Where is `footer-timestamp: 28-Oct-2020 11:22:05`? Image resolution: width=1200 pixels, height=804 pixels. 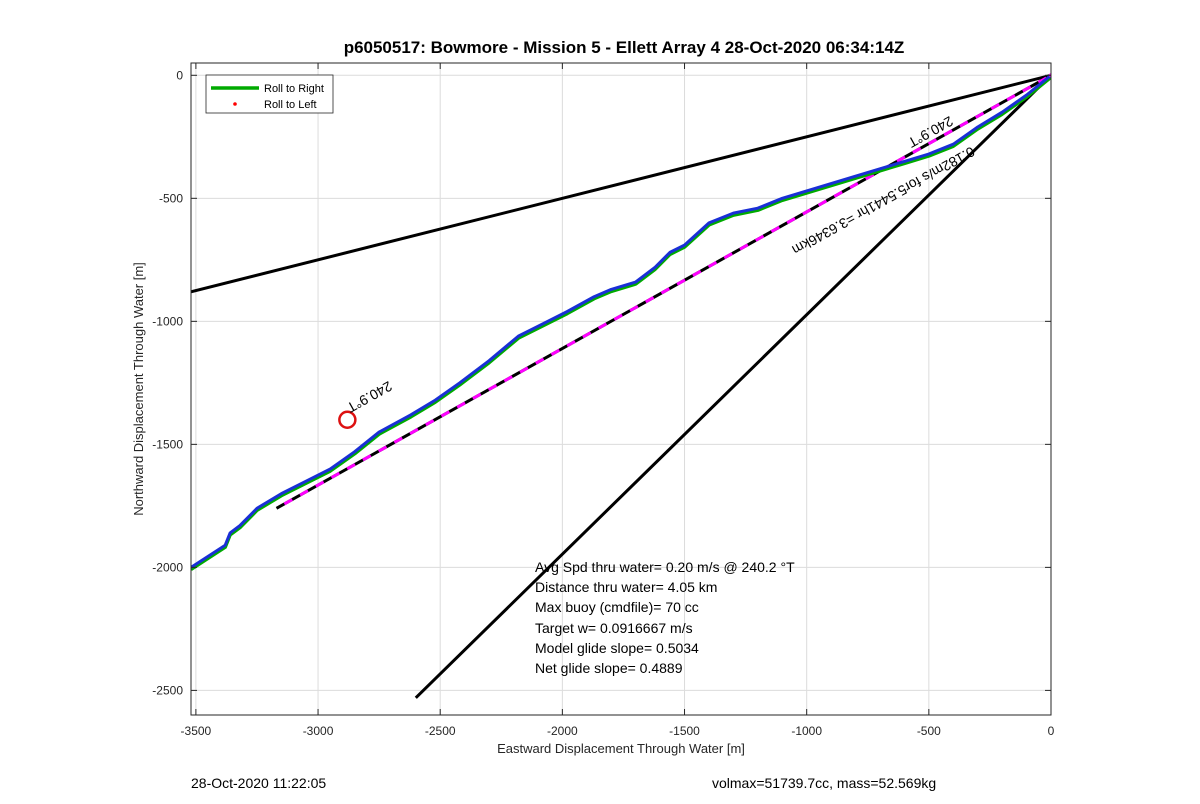 footer-timestamp: 28-Oct-2020 11:22:05 is located at coordinates (259, 783).